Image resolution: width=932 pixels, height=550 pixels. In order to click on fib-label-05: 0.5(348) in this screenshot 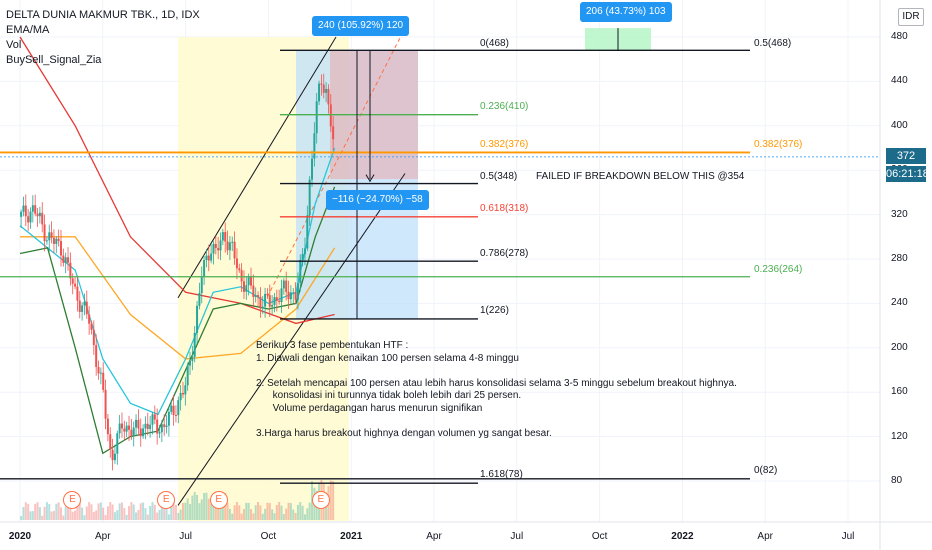, I will do `click(499, 176)`.